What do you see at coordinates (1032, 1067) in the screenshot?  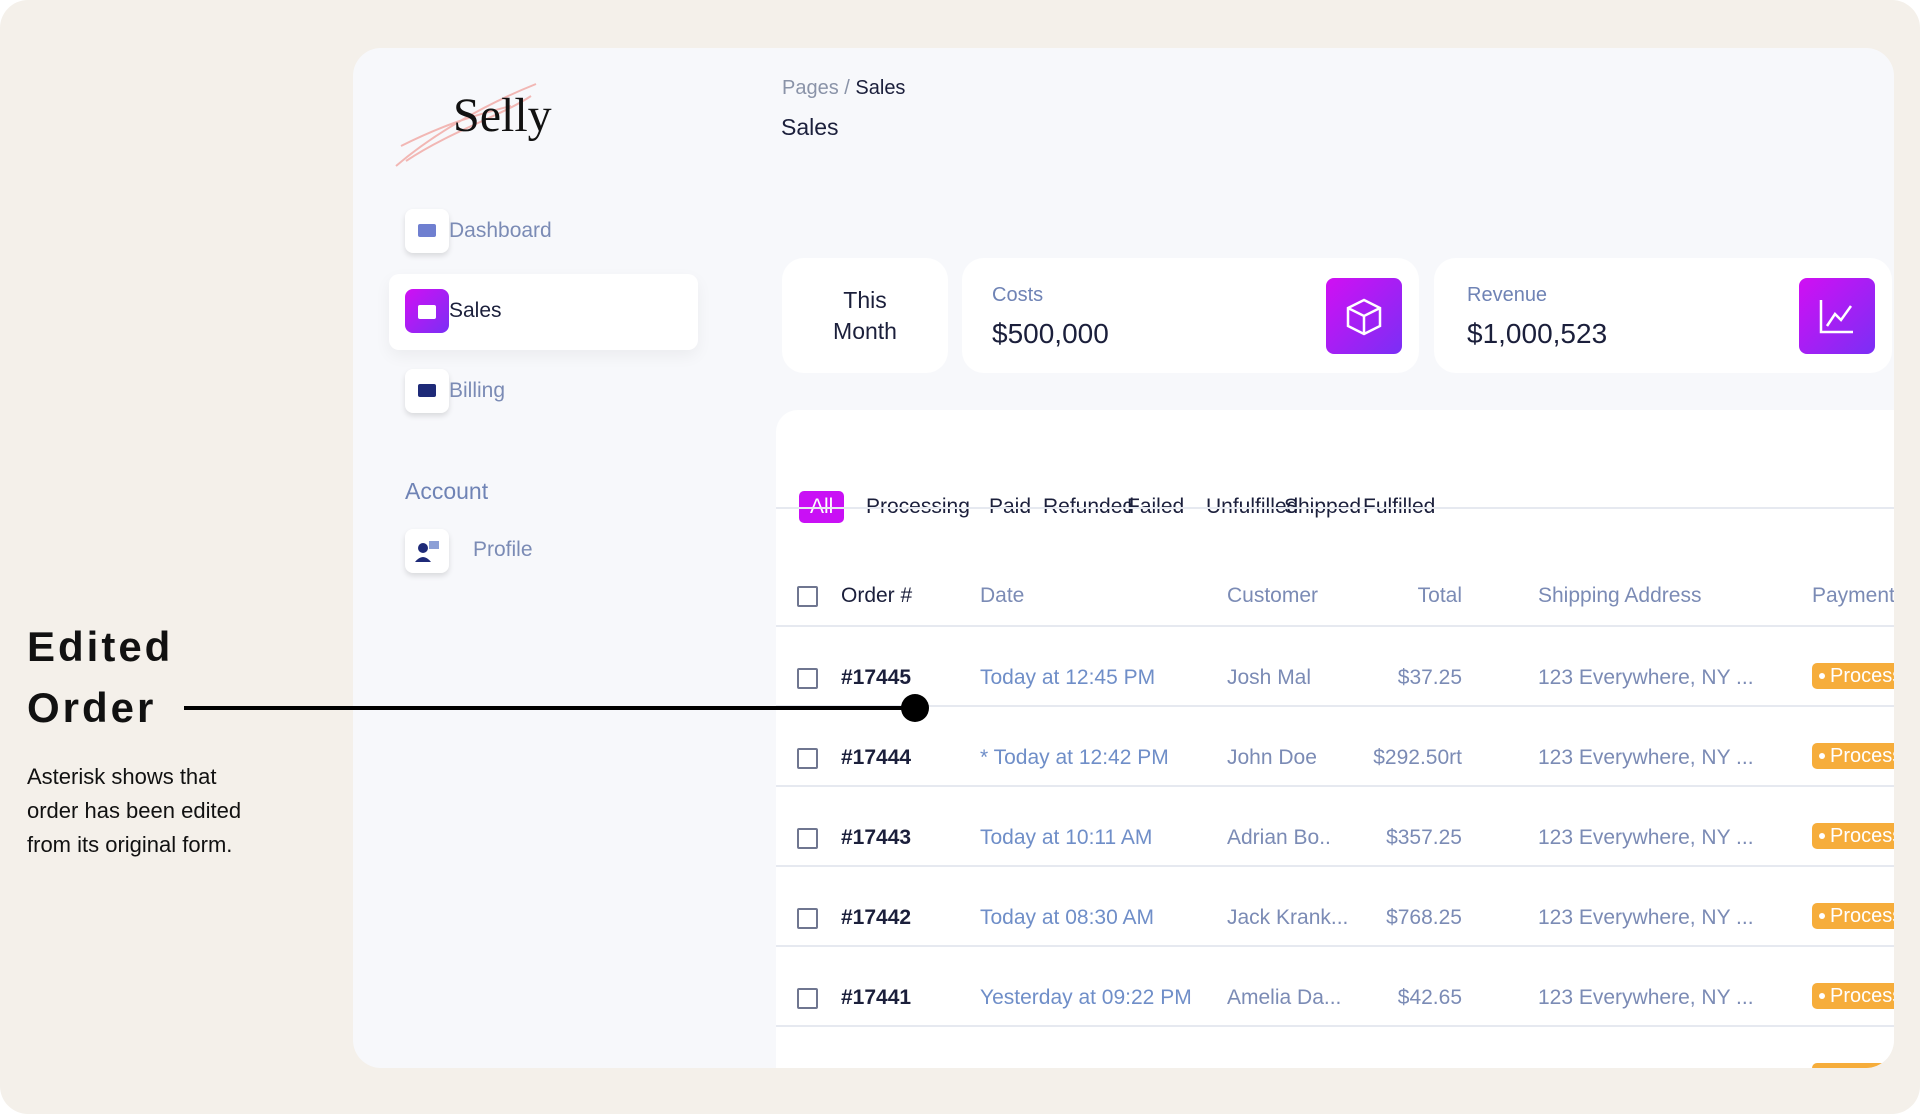 I see `cell: 10/20/2022` at bounding box center [1032, 1067].